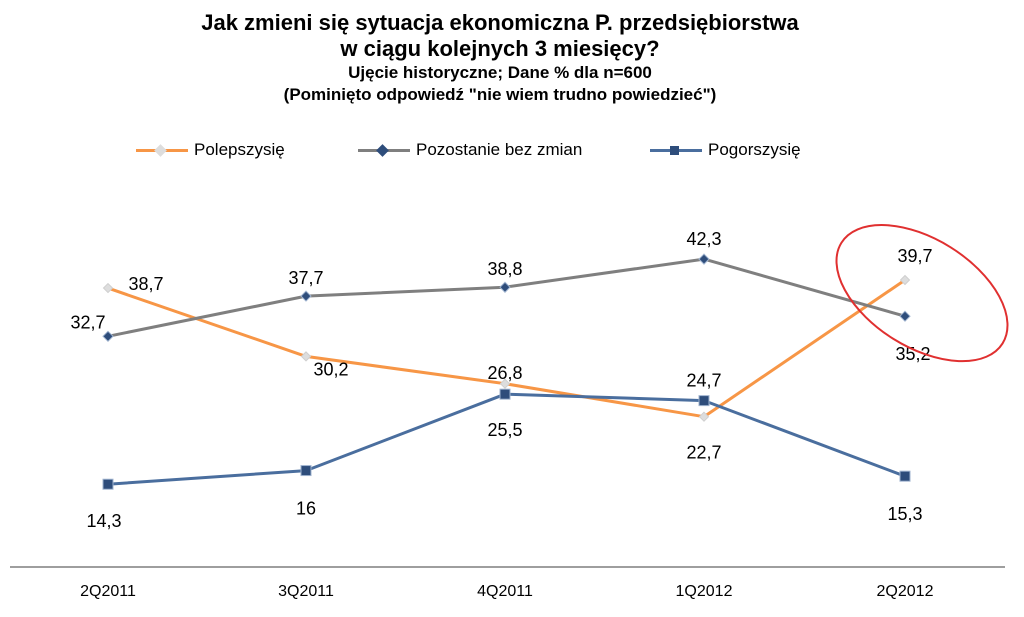 The width and height of the screenshot is (1024, 617). I want to click on legend-marker-diamond-icon, so click(382, 150).